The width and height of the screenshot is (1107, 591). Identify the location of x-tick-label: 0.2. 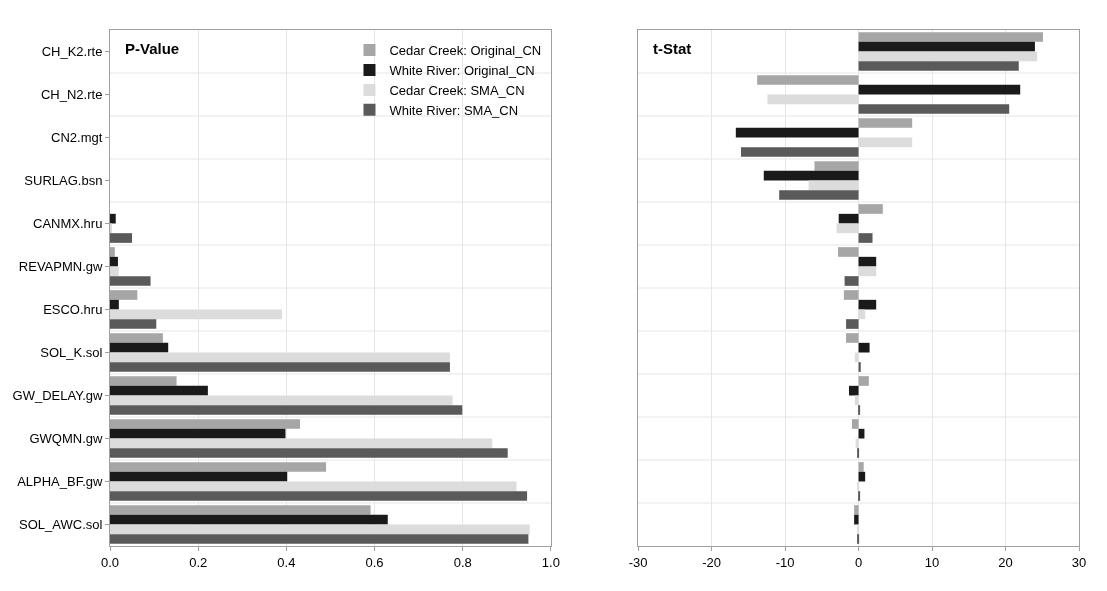
(198, 562).